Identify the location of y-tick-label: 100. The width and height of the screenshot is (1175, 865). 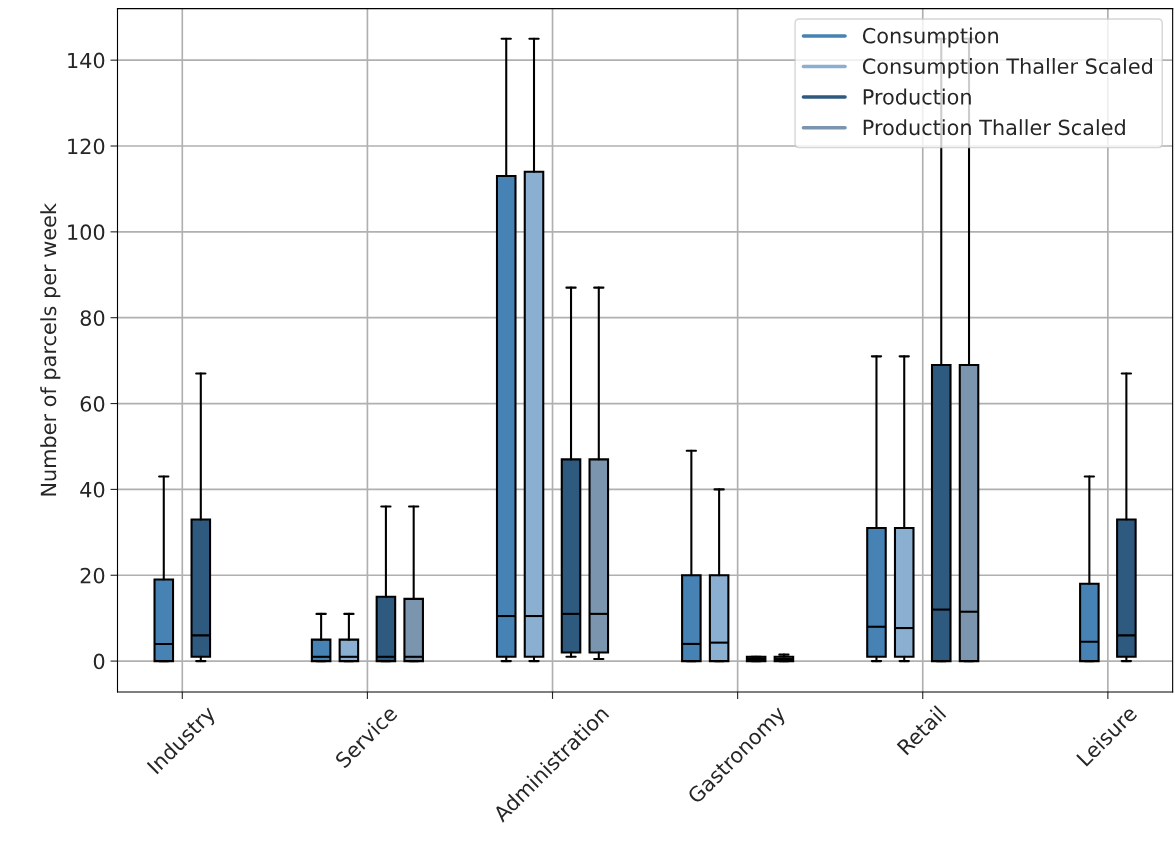
(86, 232).